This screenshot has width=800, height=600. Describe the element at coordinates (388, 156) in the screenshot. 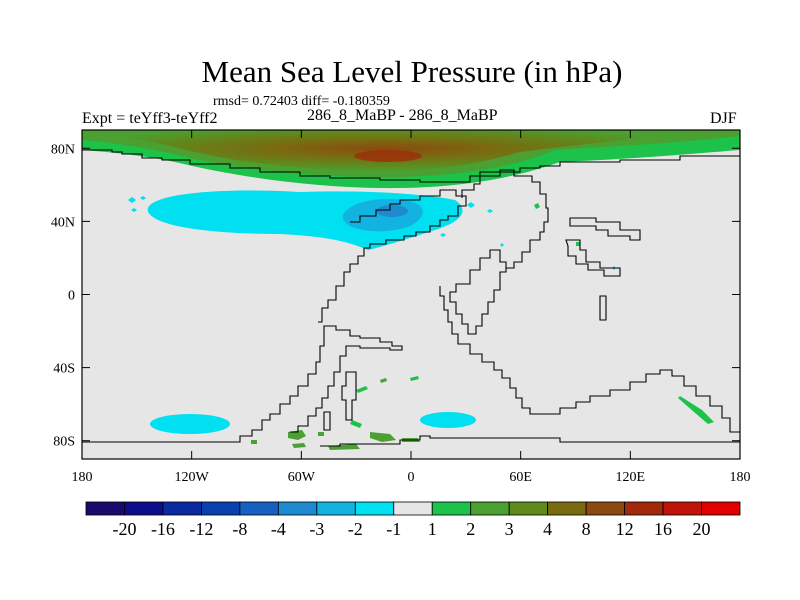

I see `polar-high-core` at that location.